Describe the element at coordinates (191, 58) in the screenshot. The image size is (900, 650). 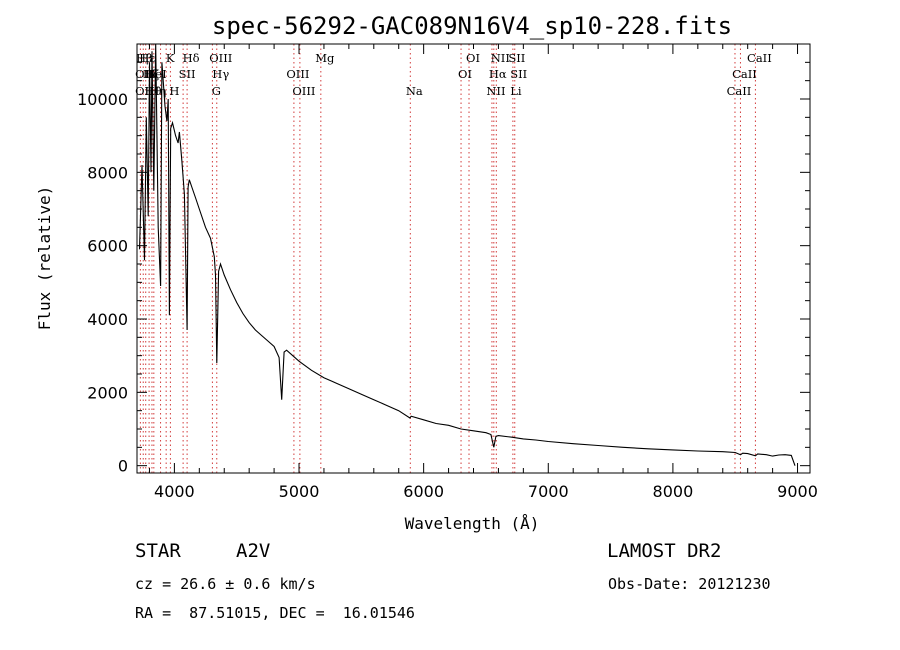
I see `line-label: Hδ` at that location.